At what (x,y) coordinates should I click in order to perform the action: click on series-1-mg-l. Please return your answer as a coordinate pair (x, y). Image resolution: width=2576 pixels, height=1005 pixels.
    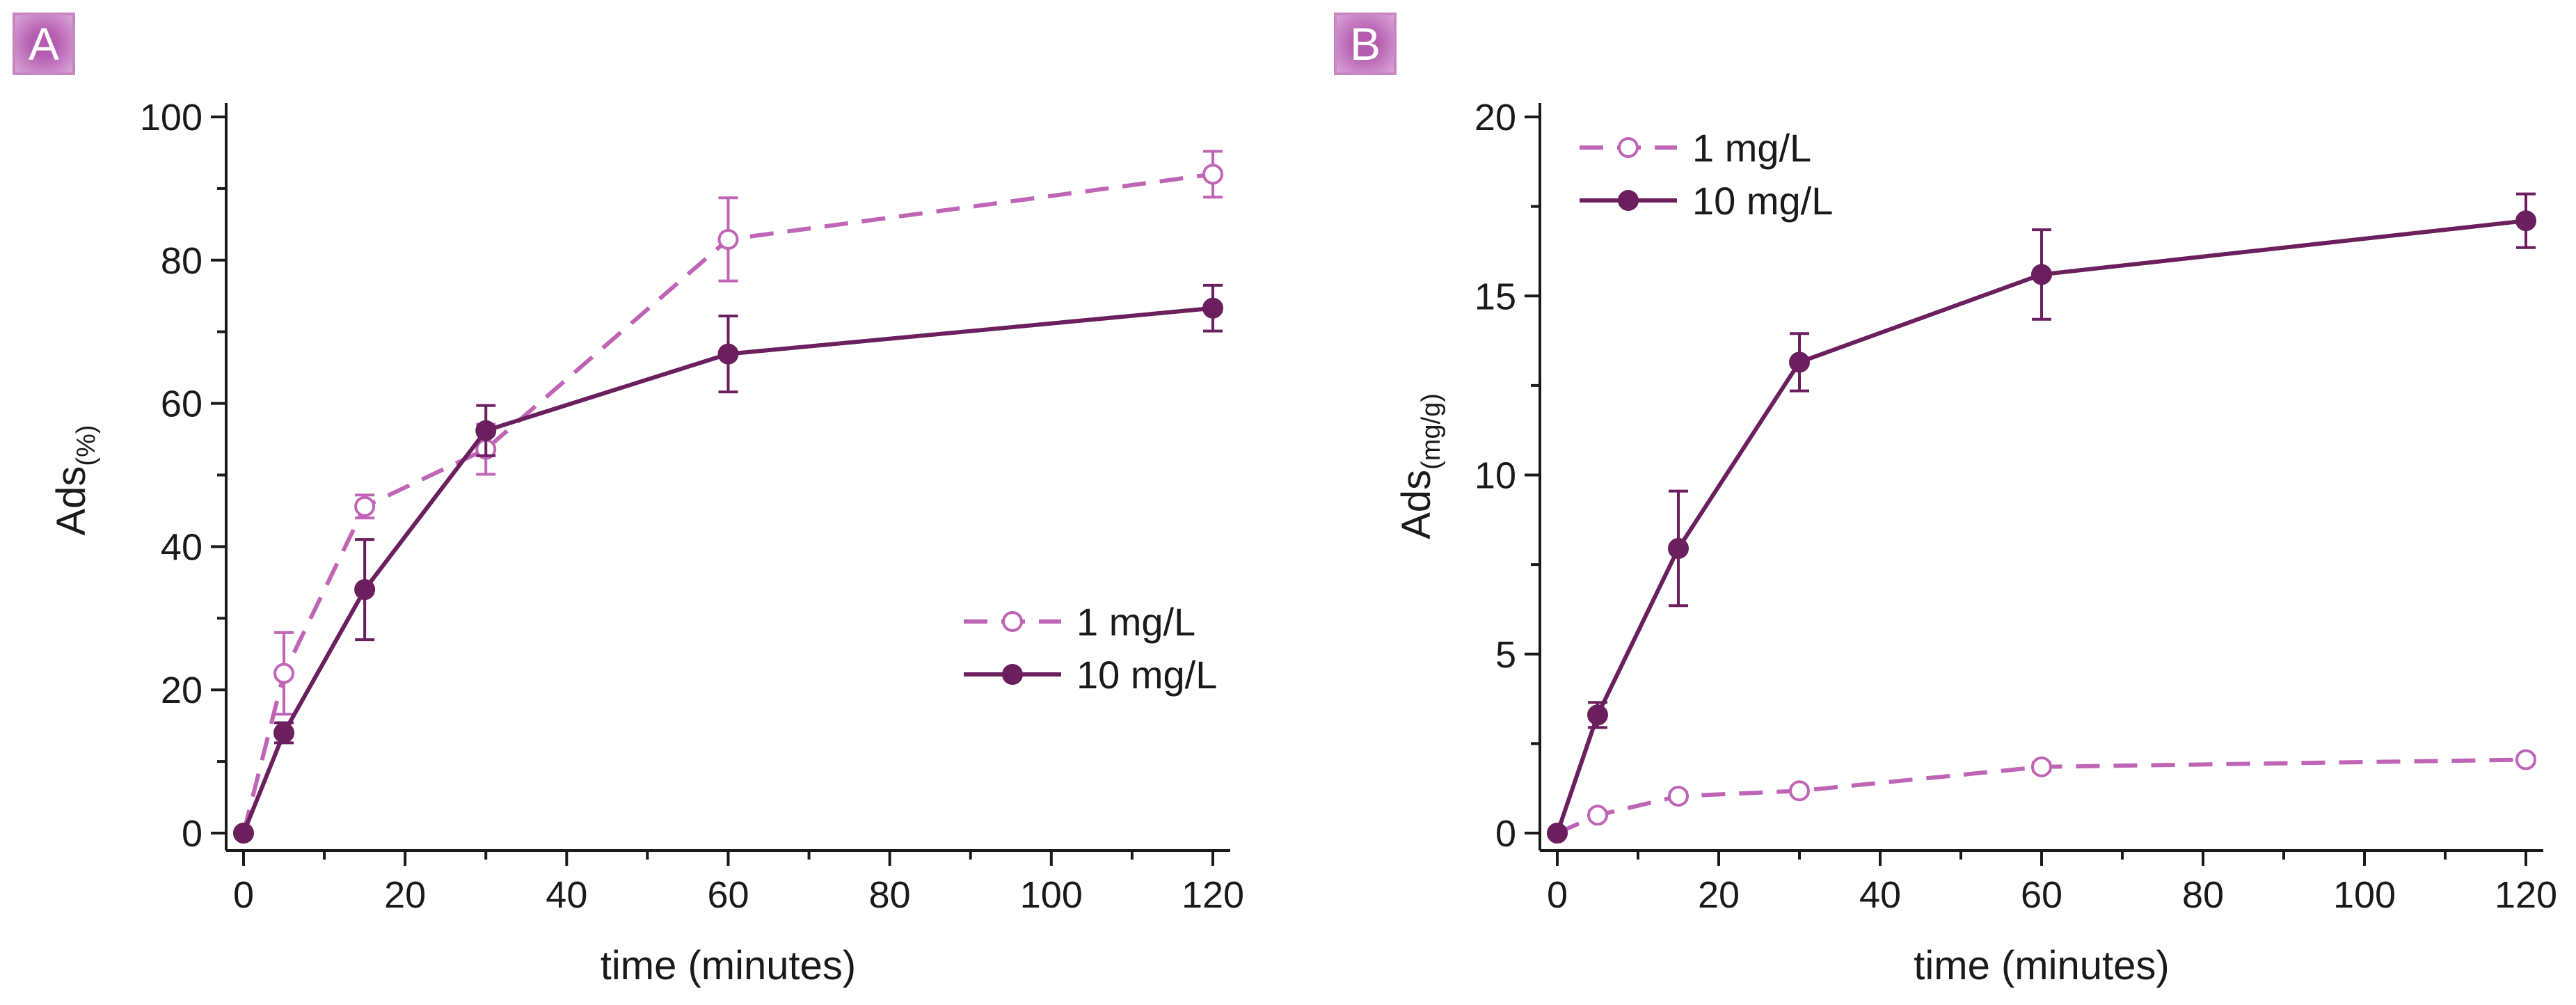
    Looking at the image, I should click on (2041, 796).